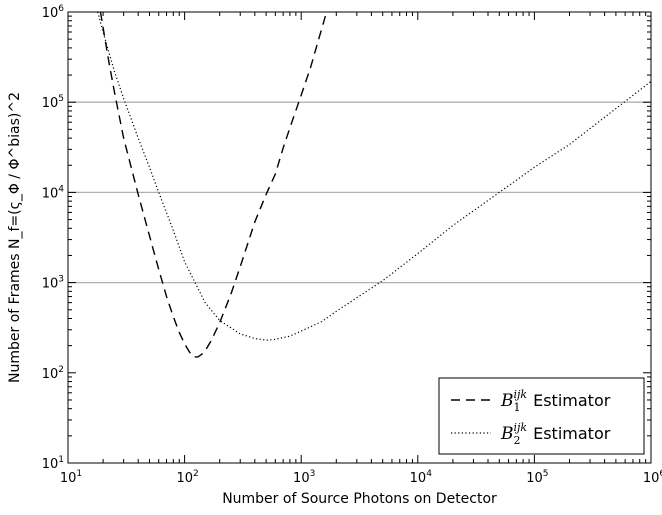 This screenshot has width=662, height=515. I want to click on legend: B1ijk Estimator B2ijk Estimator, so click(541, 416).